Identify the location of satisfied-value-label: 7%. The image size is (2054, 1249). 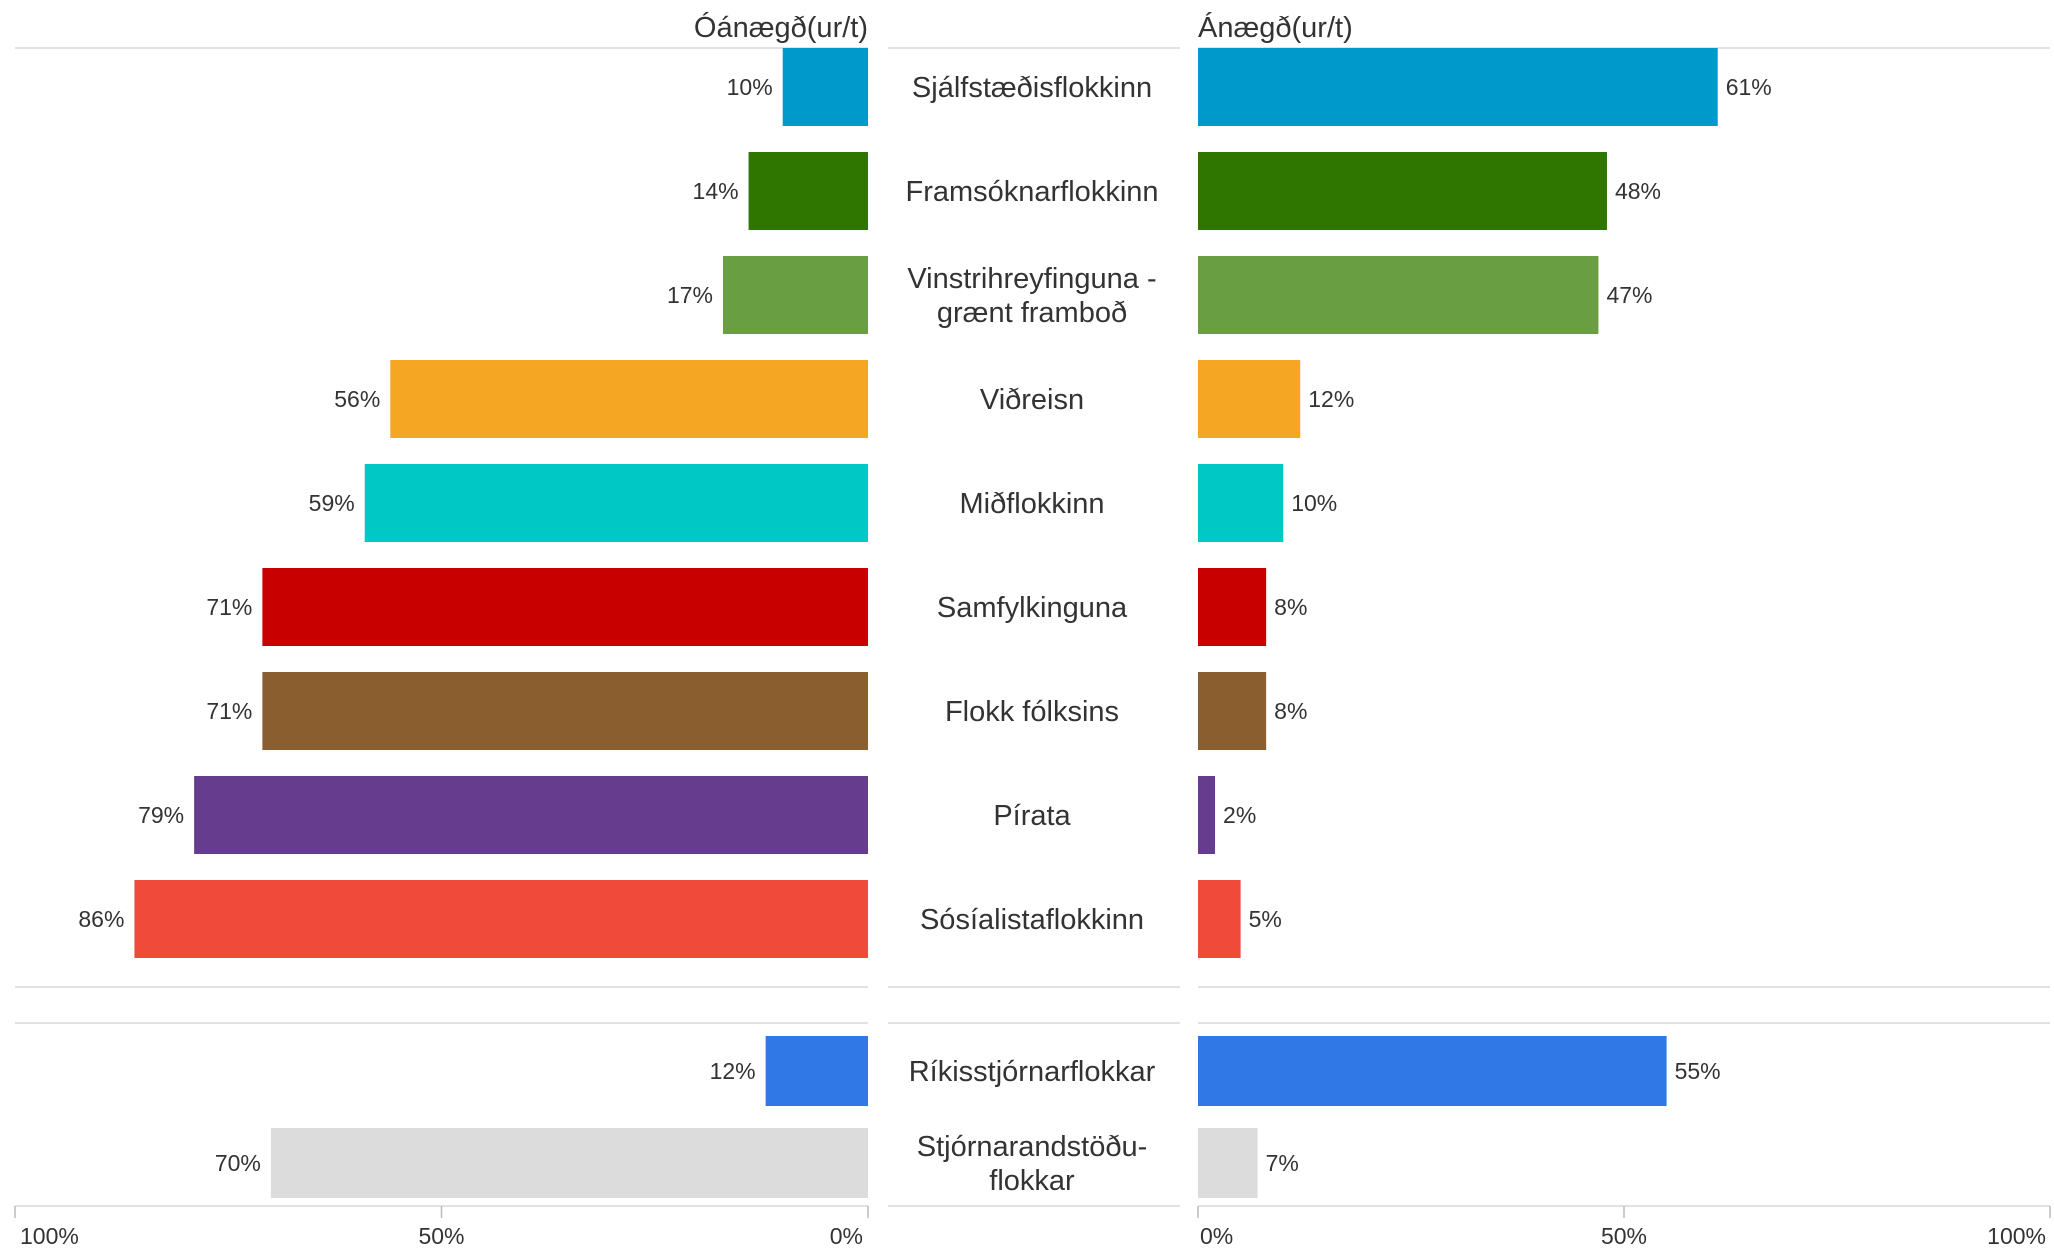
(1282, 1163).